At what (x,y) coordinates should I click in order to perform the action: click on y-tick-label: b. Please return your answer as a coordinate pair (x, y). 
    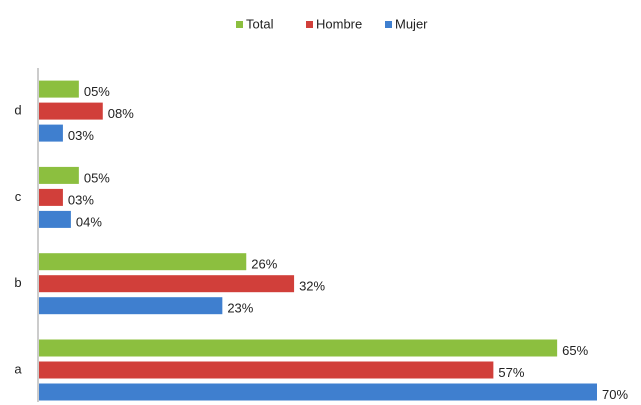
    Looking at the image, I should click on (17, 282).